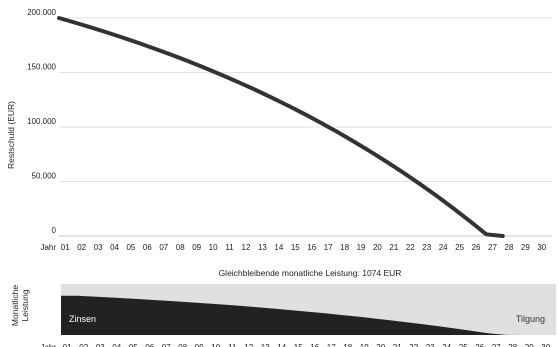 Image resolution: width=559 pixels, height=347 pixels. I want to click on sub-x-tick-label: 29, so click(529, 345).